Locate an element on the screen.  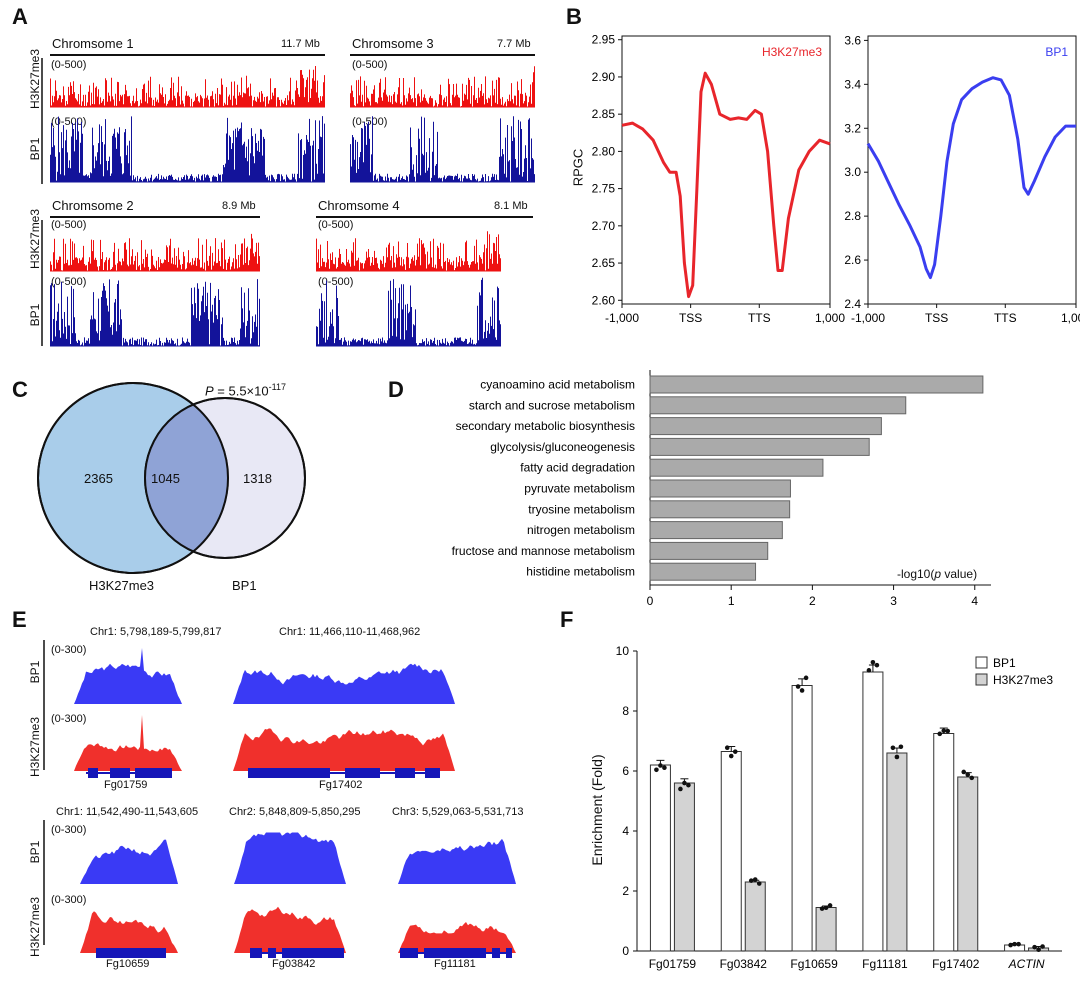
panel-label-c: C is located at coordinates (20, 389).